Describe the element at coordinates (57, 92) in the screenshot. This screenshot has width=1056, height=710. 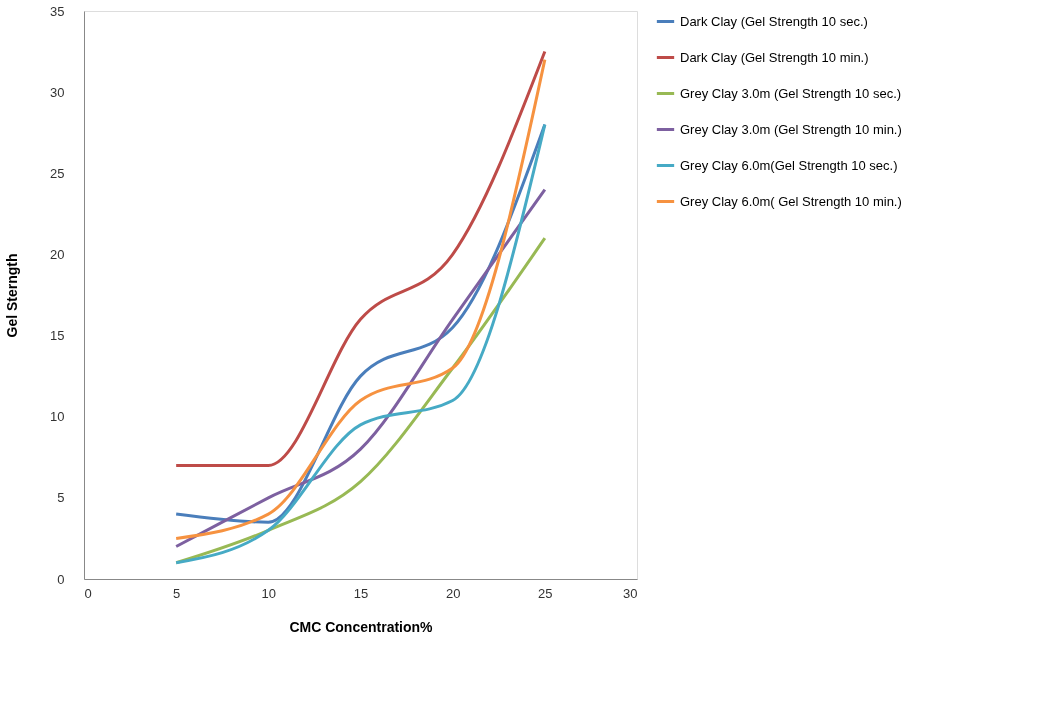
I see `y-tick-label: 30` at that location.